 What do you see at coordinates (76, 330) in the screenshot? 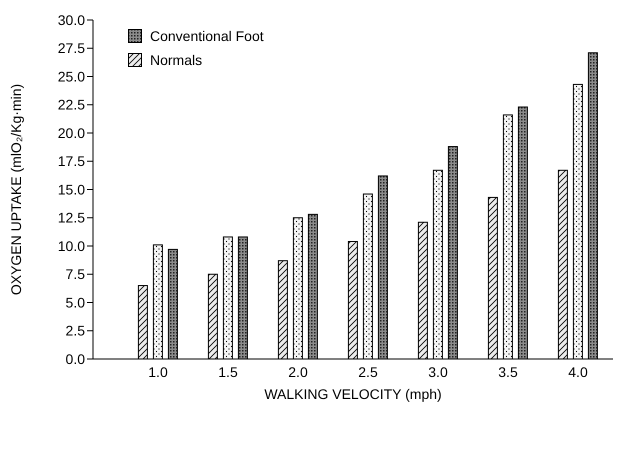
I see `y-tick-label: 2.5` at bounding box center [76, 330].